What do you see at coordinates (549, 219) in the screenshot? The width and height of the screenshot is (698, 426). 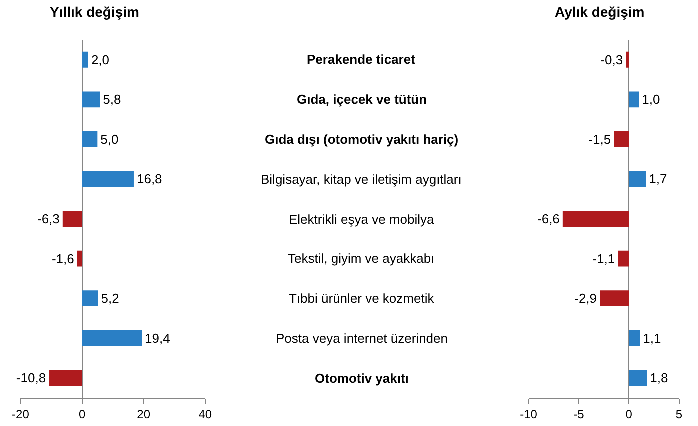 I see `data-label: -6,6` at bounding box center [549, 219].